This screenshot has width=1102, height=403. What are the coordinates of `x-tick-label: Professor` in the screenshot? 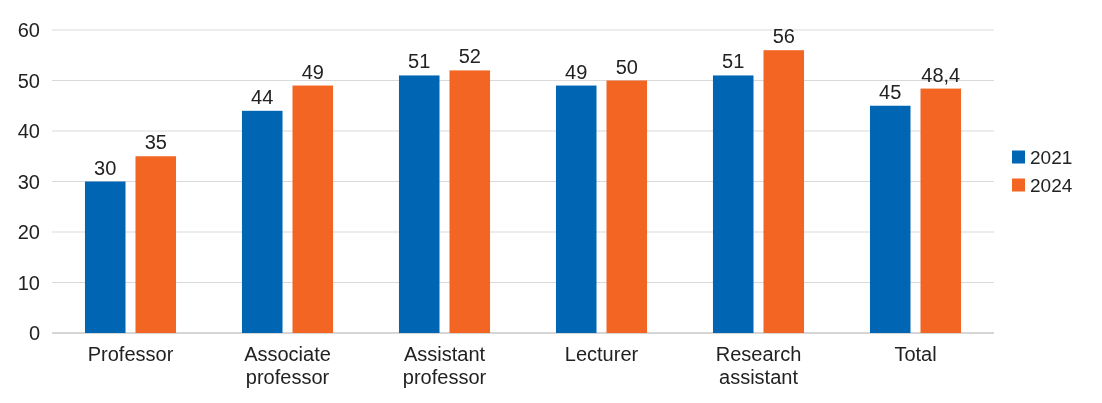 It's located at (130, 354).